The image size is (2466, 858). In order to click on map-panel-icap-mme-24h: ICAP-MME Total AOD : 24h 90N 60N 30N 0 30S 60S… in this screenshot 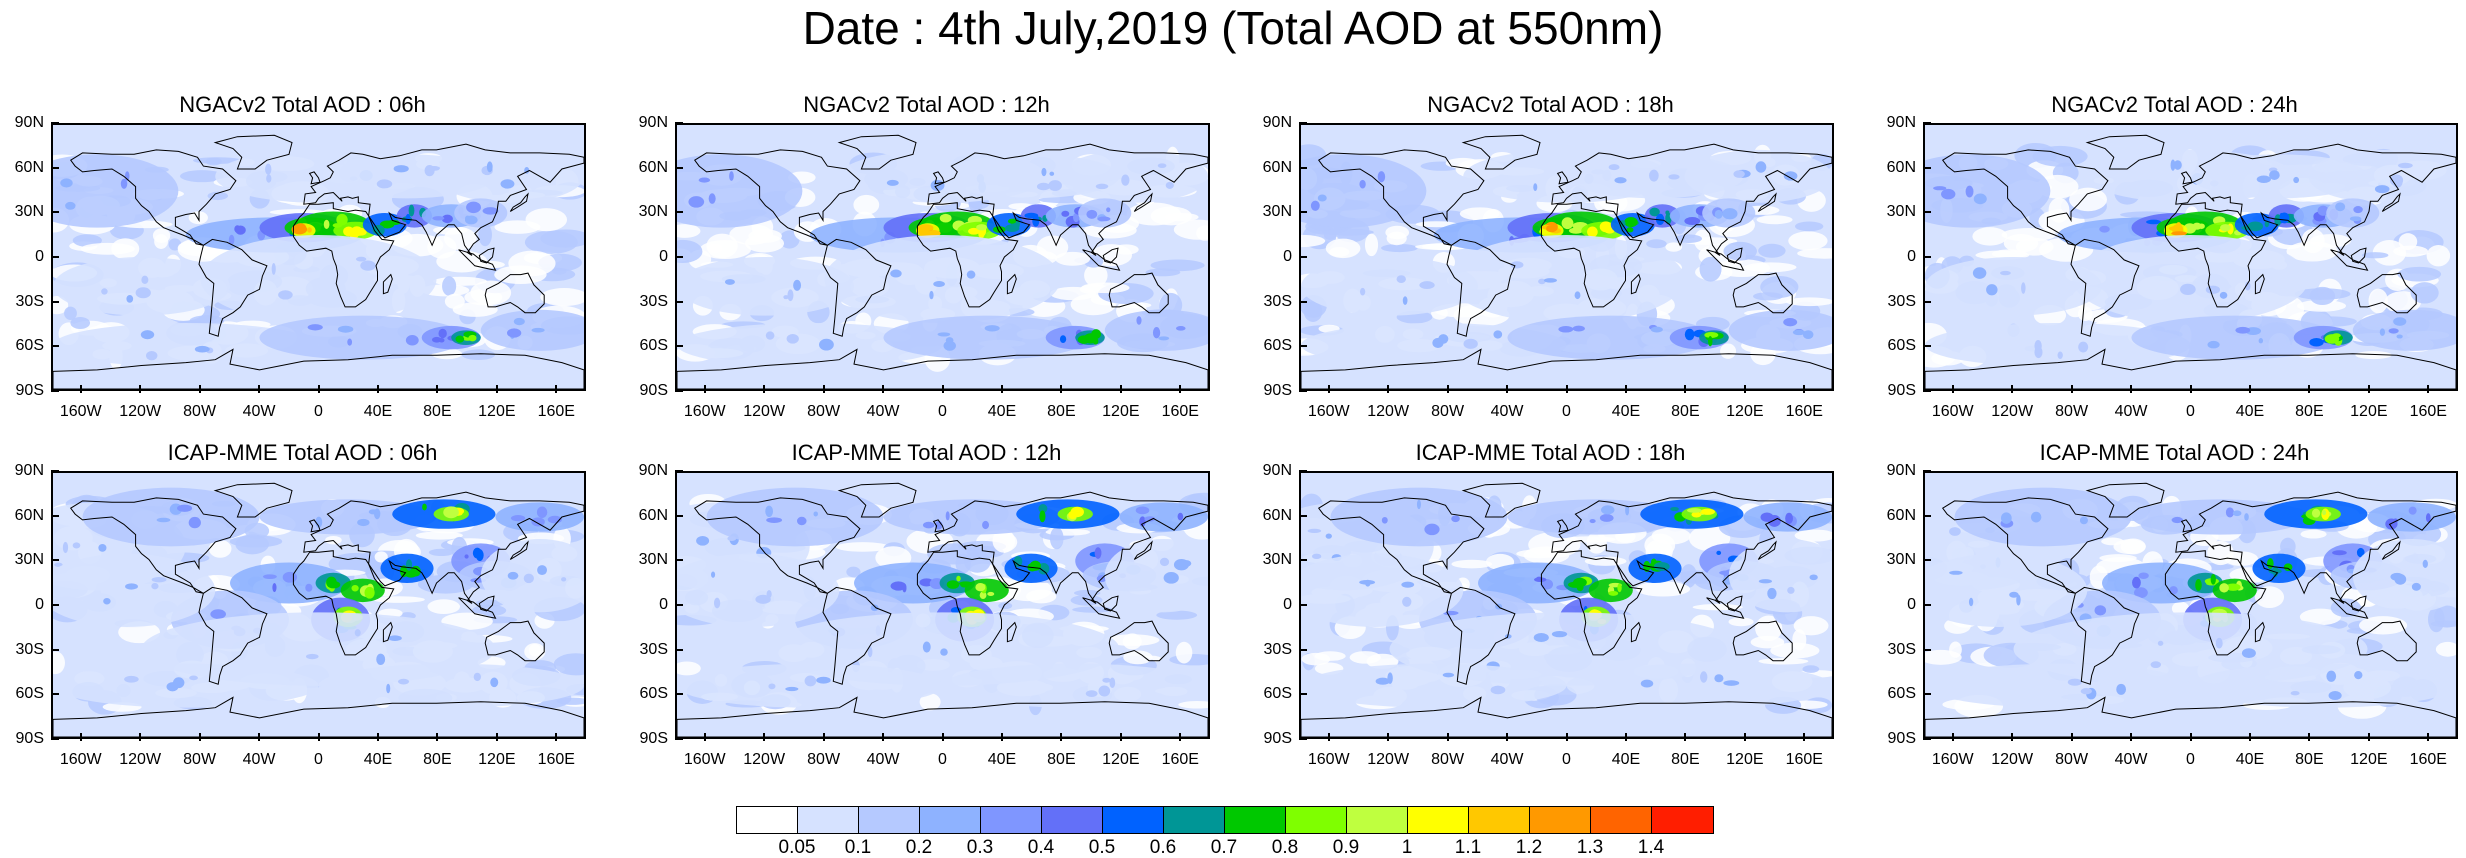, I will do `click(2169, 615)`.